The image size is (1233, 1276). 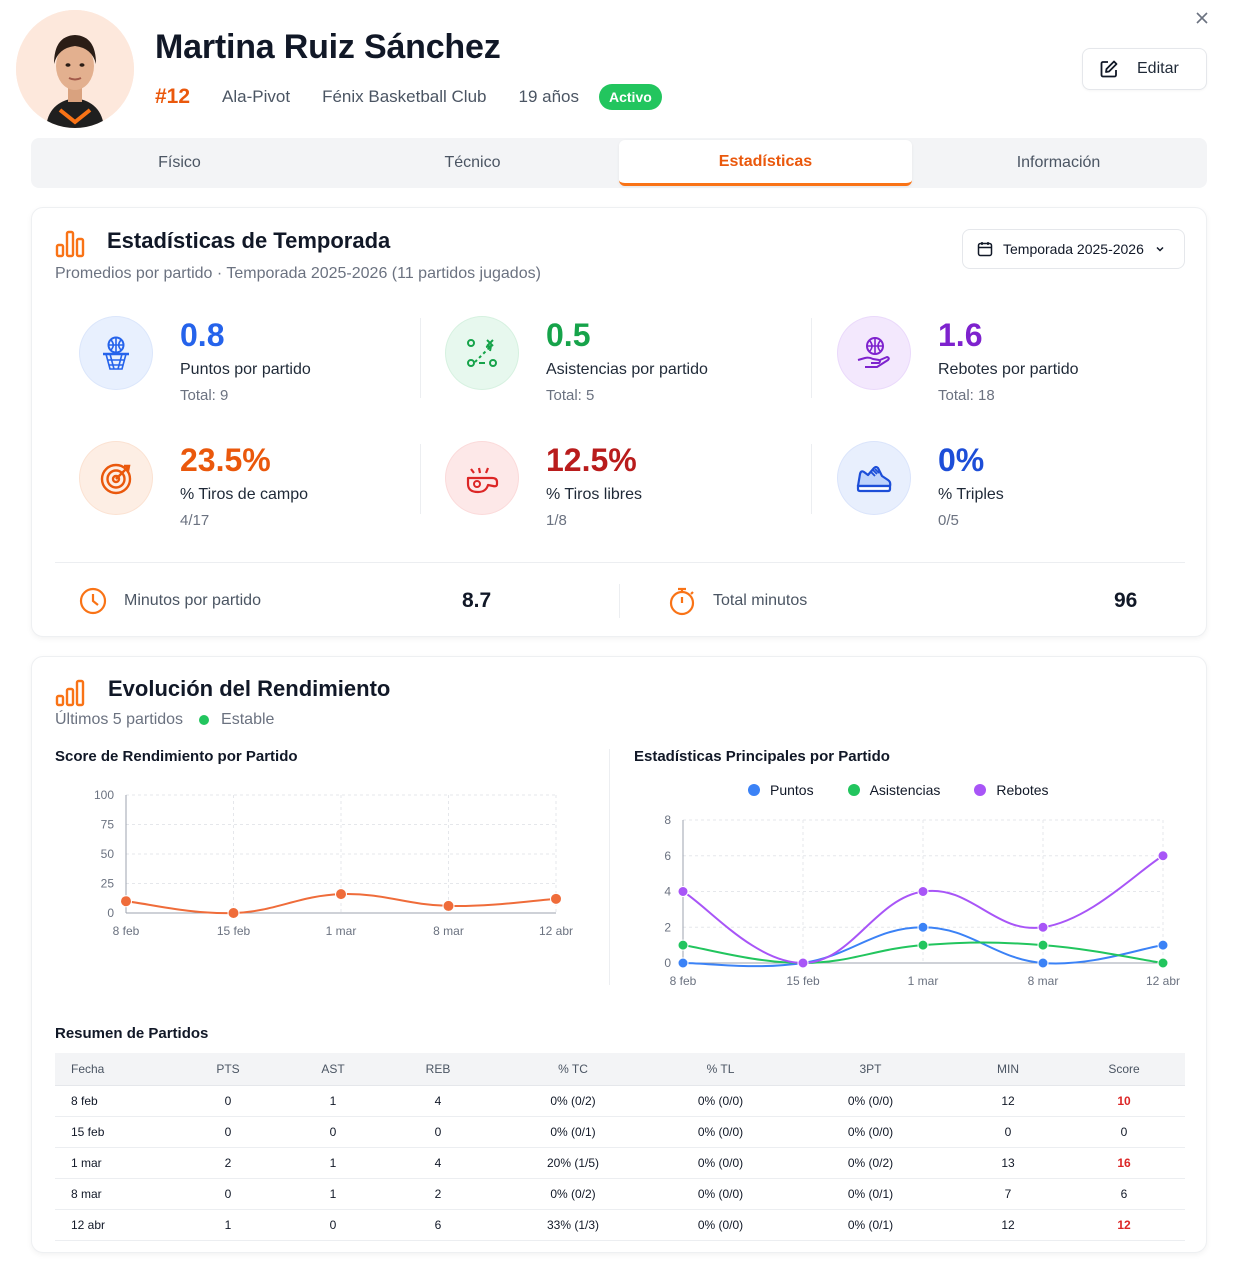 What do you see at coordinates (1109, 69) in the screenshot?
I see `edit-icon` at bounding box center [1109, 69].